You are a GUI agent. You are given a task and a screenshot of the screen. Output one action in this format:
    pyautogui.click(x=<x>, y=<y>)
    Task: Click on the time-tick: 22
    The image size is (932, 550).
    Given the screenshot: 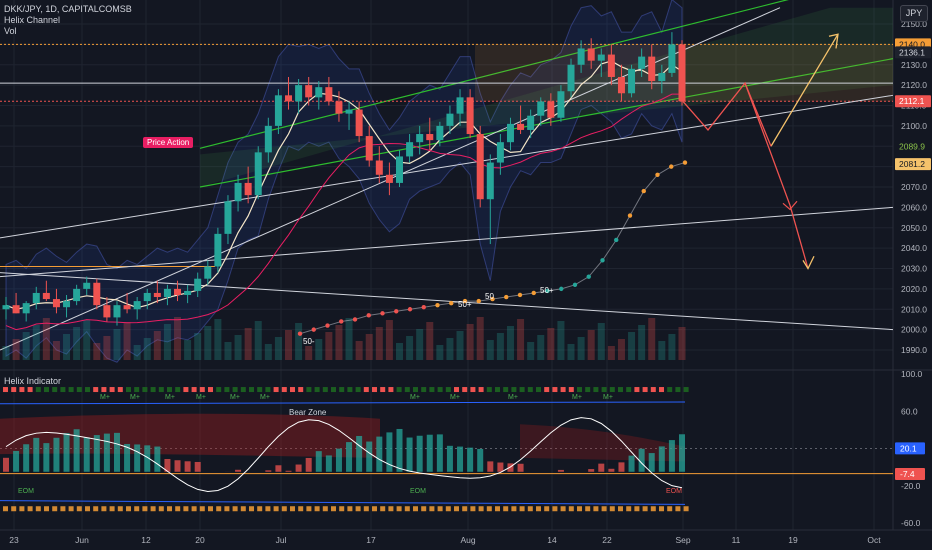 What is the action you would take?
    pyautogui.click(x=607, y=540)
    